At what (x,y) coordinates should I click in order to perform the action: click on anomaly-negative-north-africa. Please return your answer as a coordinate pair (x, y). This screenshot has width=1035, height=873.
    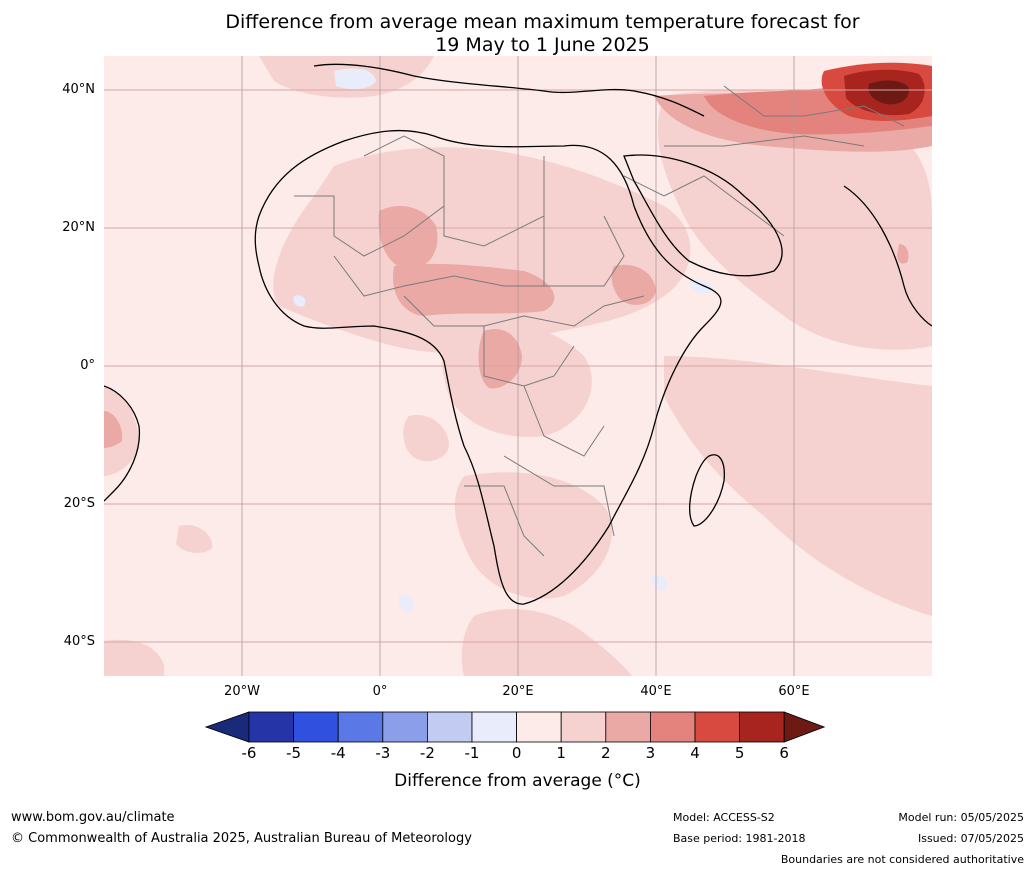
    Looking at the image, I should click on (355, 79).